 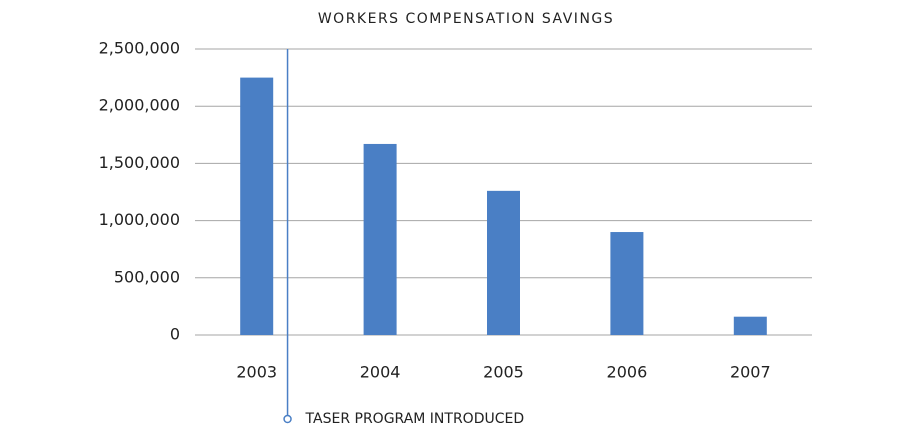 I want to click on x-tick-label: 2005, so click(x=503, y=372).